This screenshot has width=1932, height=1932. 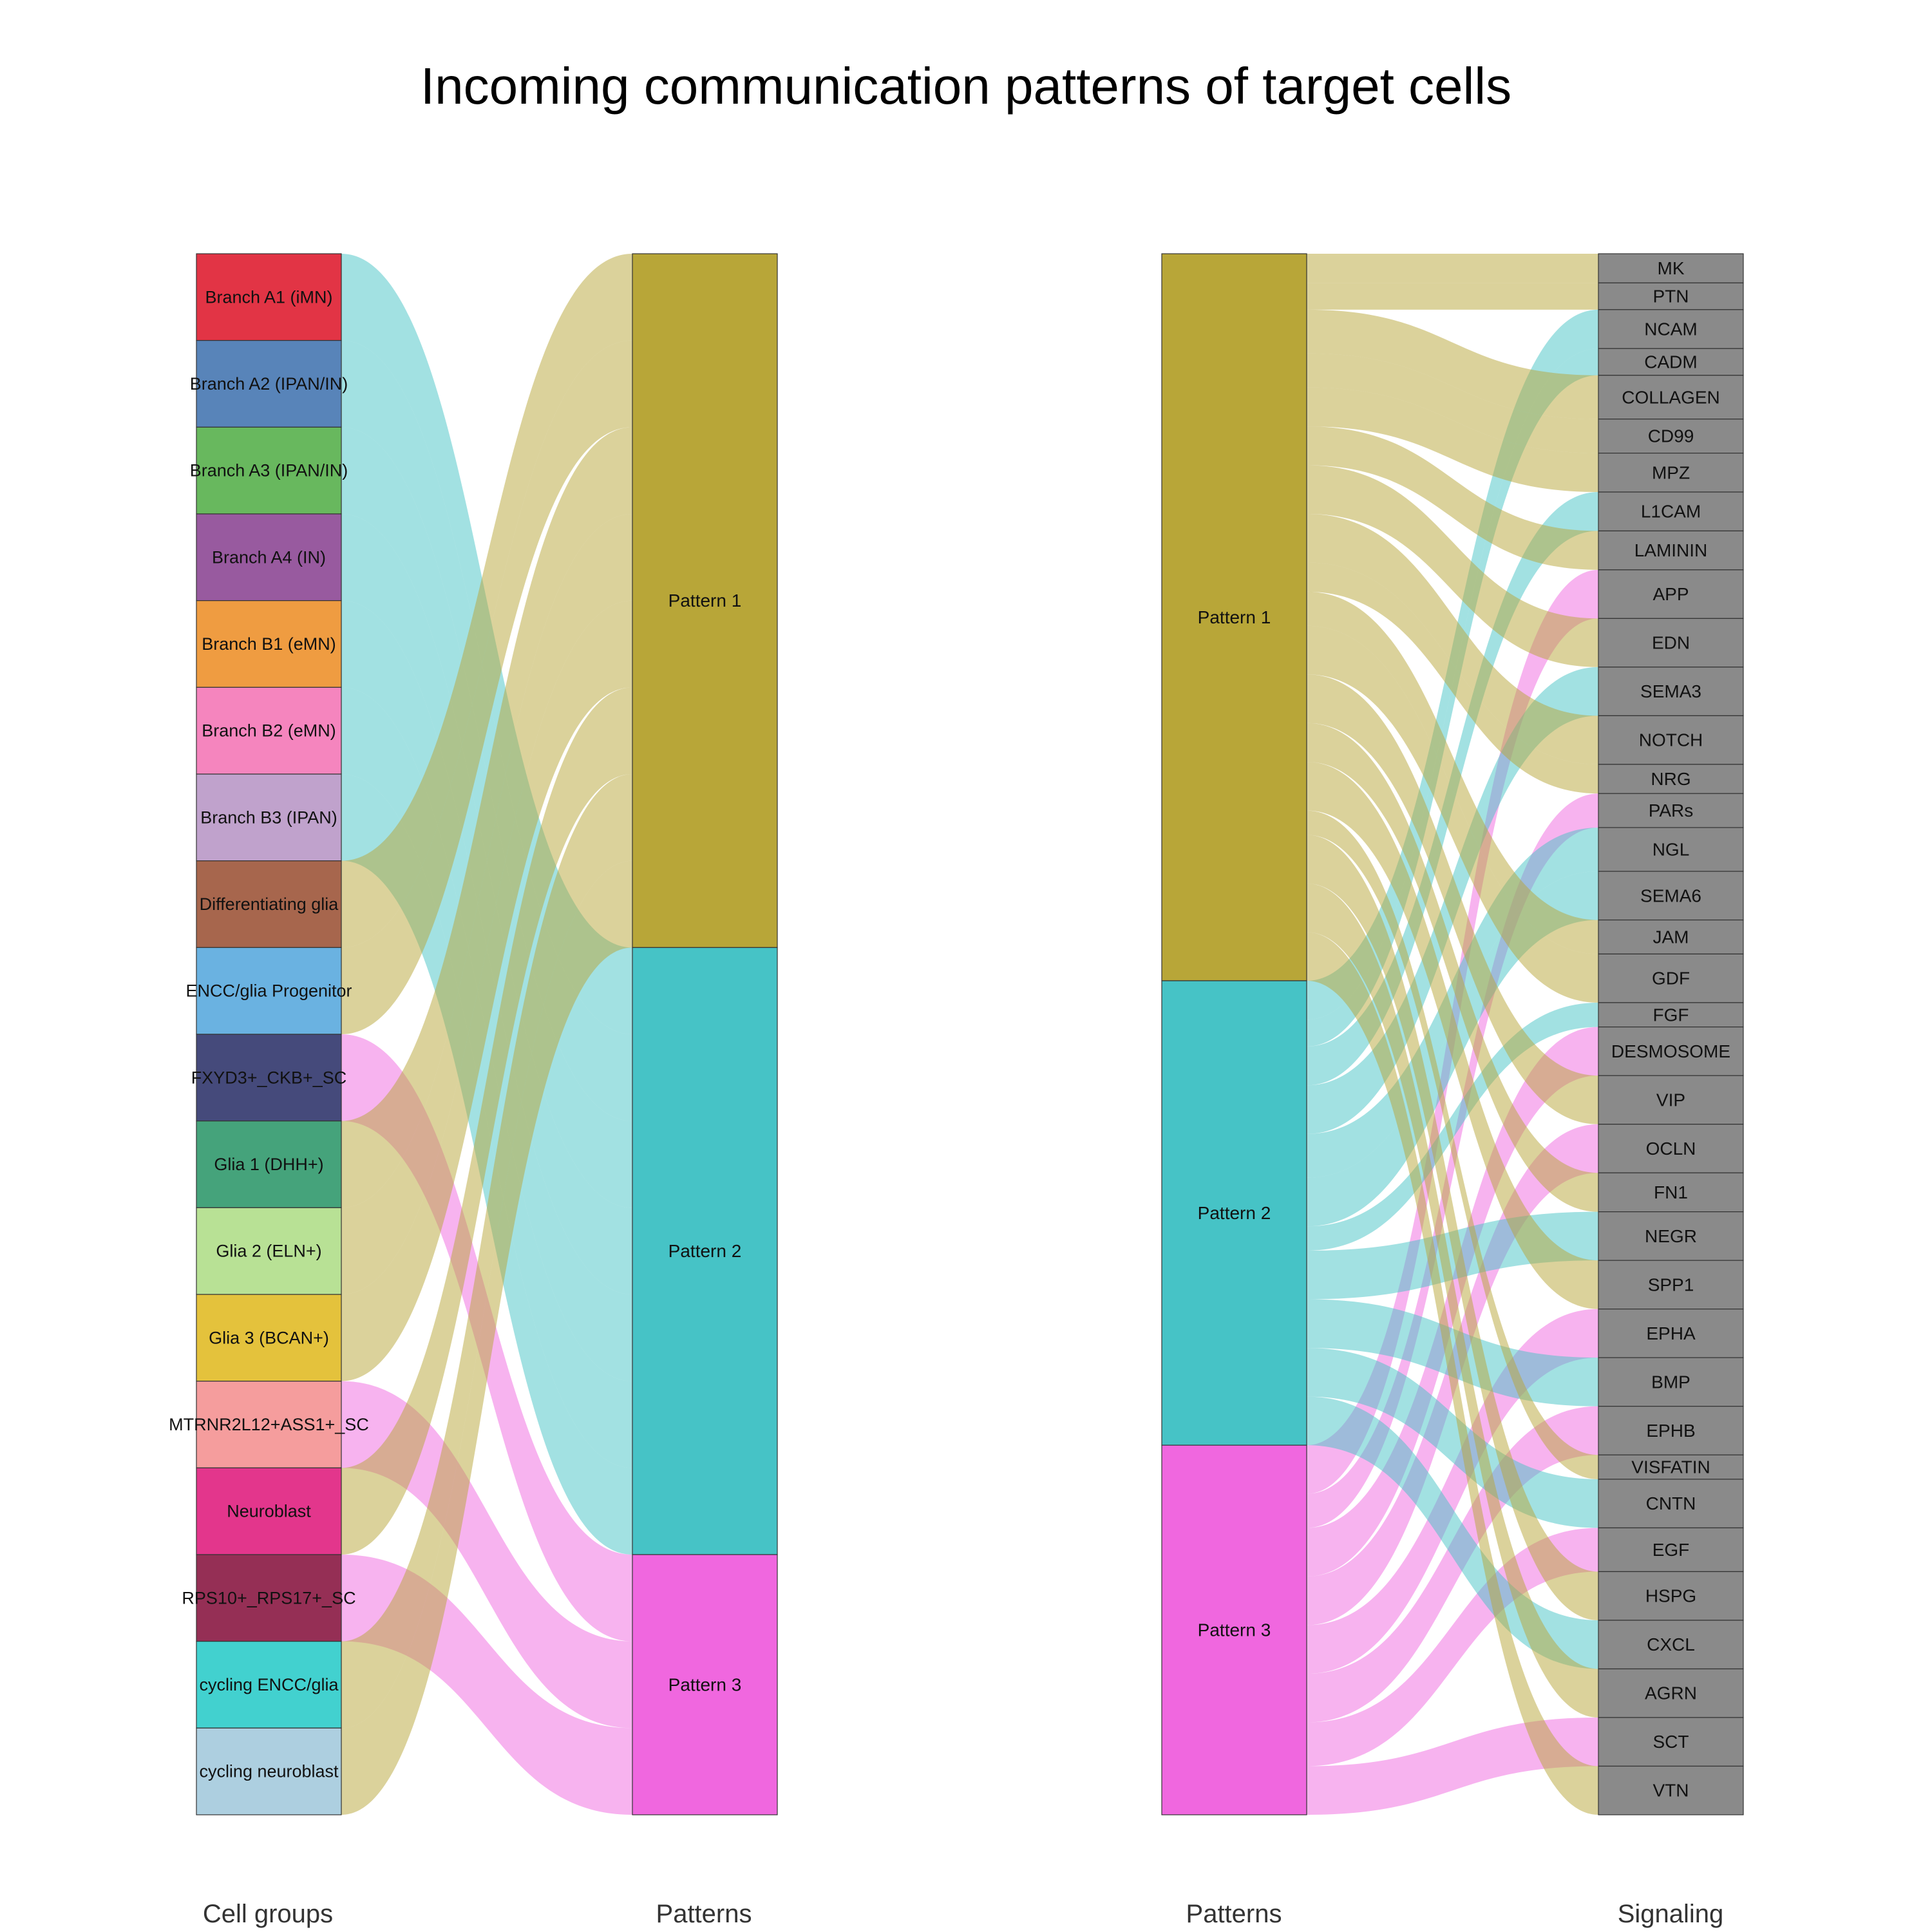 I want to click on right-node-label-app: APP, so click(x=1671, y=594).